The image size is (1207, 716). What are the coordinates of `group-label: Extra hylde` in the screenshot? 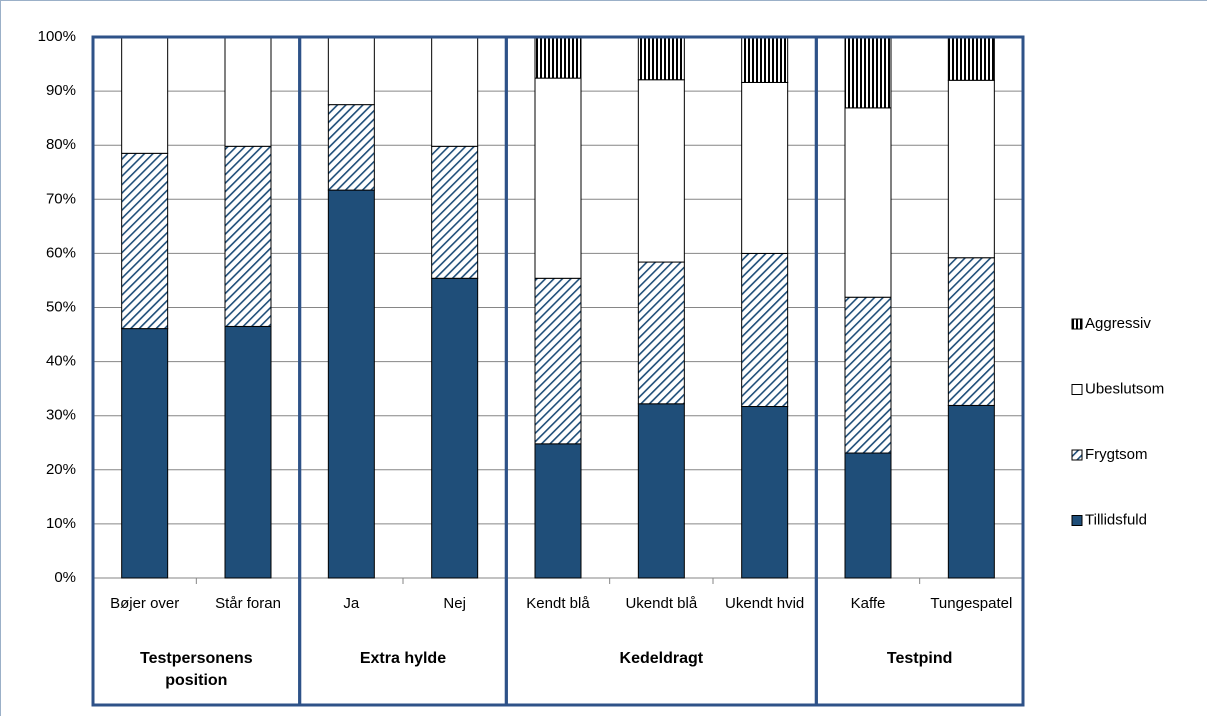 It's located at (403, 658).